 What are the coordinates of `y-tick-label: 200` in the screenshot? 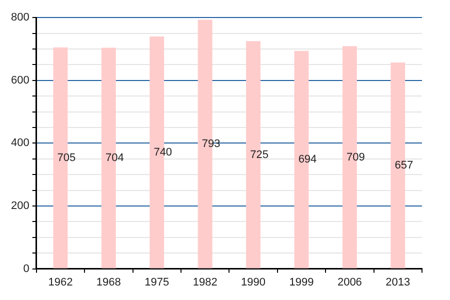 It's located at (20, 206).